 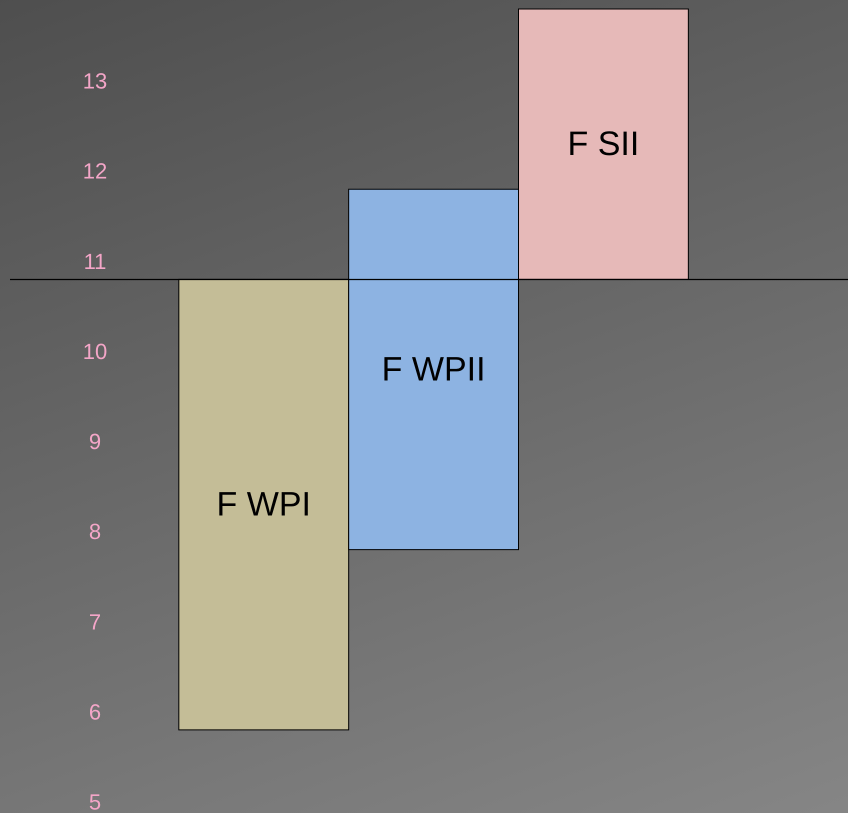 What do you see at coordinates (95, 531) in the screenshot?
I see `y-tick-label: 8` at bounding box center [95, 531].